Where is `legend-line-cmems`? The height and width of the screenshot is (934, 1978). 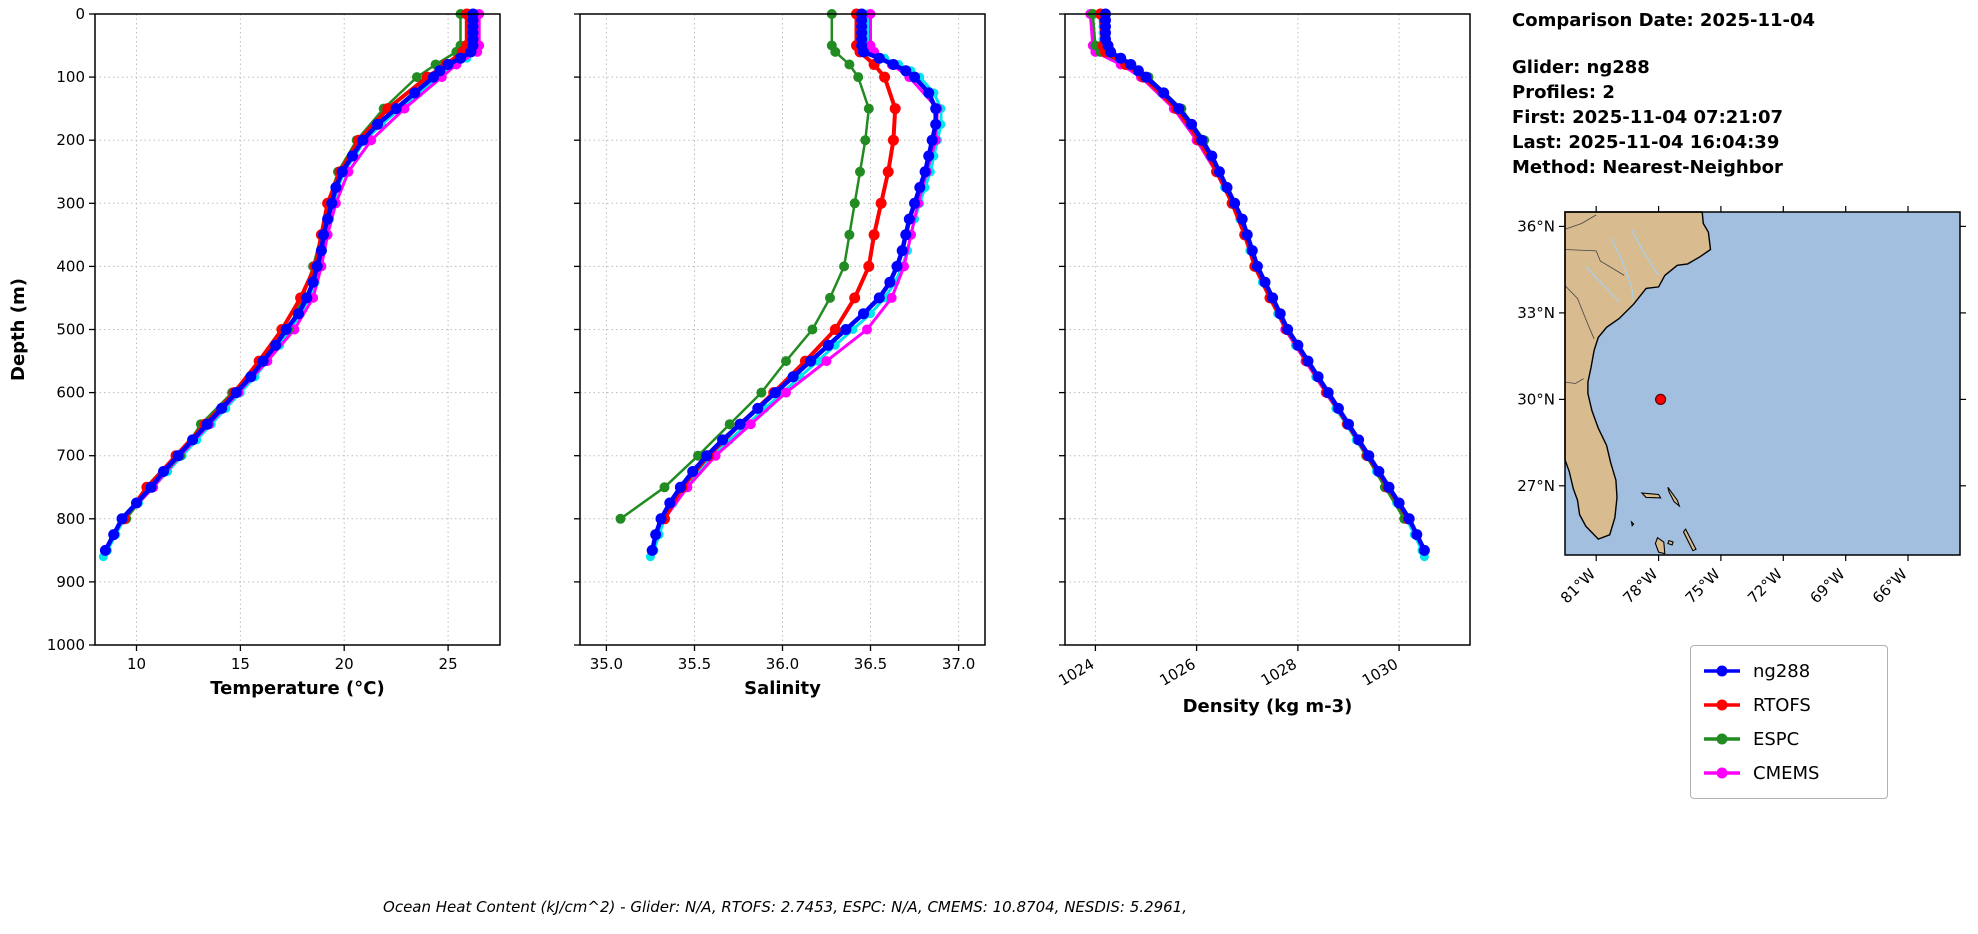 legend-line-cmems is located at coordinates (1722, 773).